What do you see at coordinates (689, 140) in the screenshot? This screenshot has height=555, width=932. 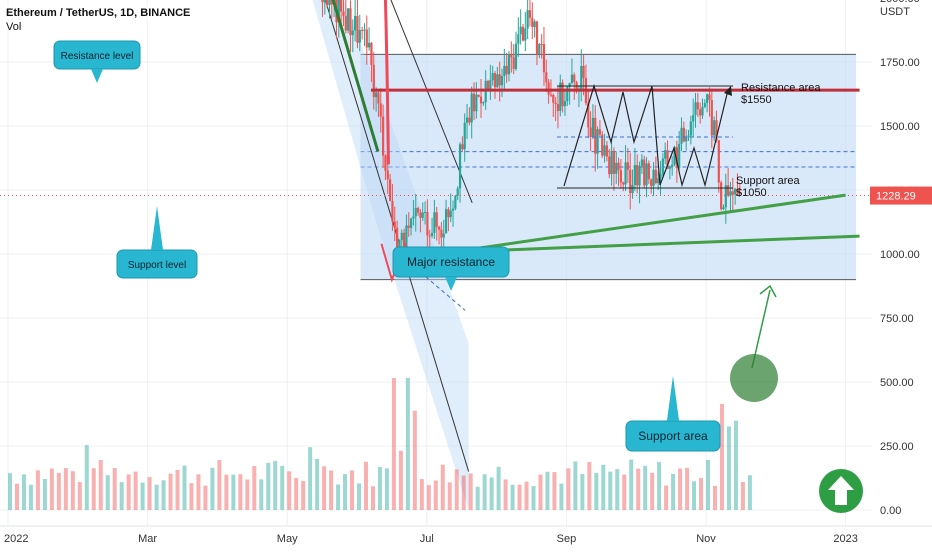 I see `schematic: Resistance area$1550 Support area$1050` at bounding box center [689, 140].